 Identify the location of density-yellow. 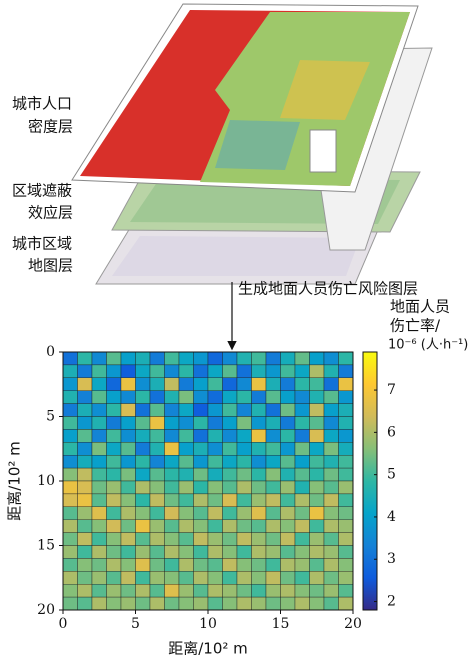
(325, 90).